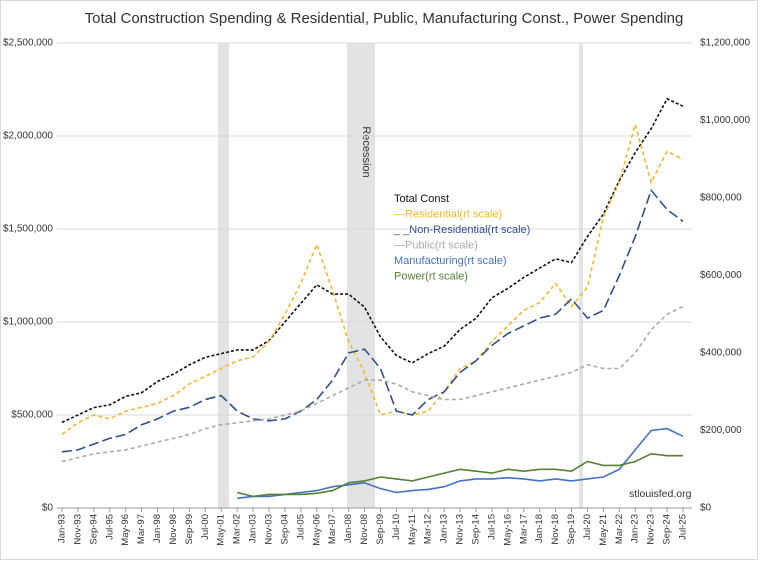 This screenshot has height=561, width=768. What do you see at coordinates (587, 527) in the screenshot?
I see `x-tick-label: Jul-20` at bounding box center [587, 527].